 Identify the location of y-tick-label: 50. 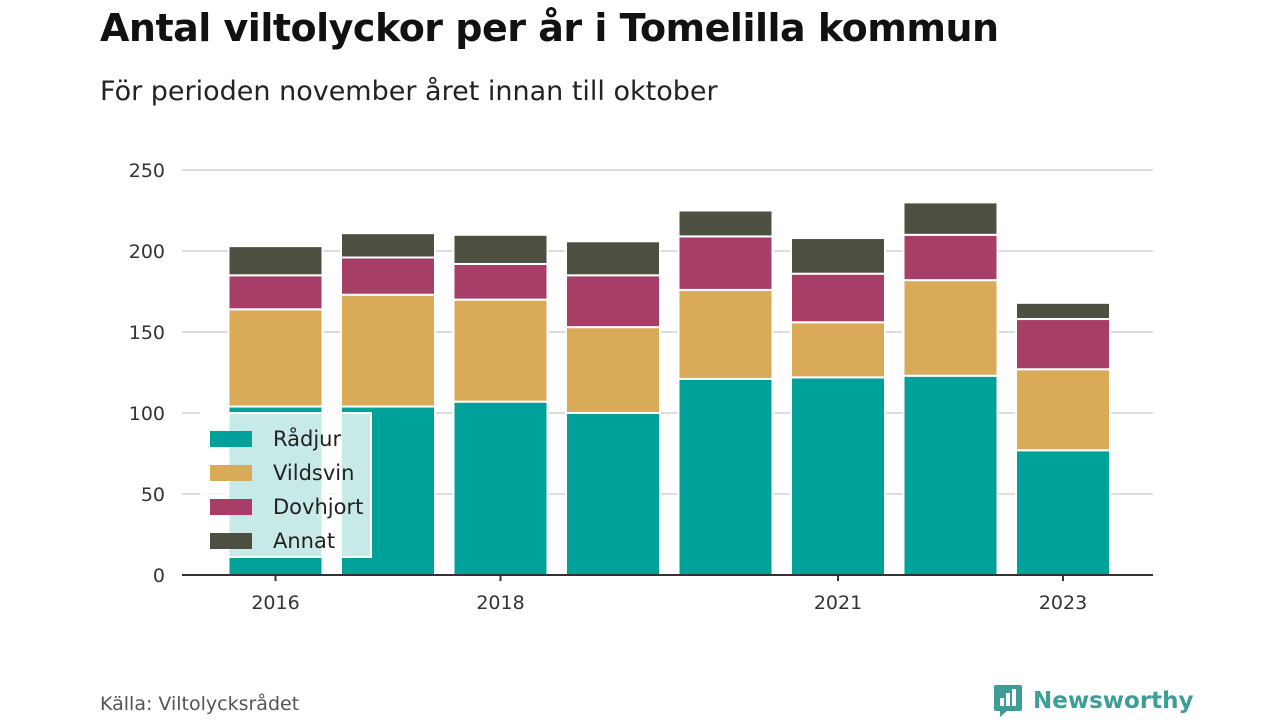
(153, 495).